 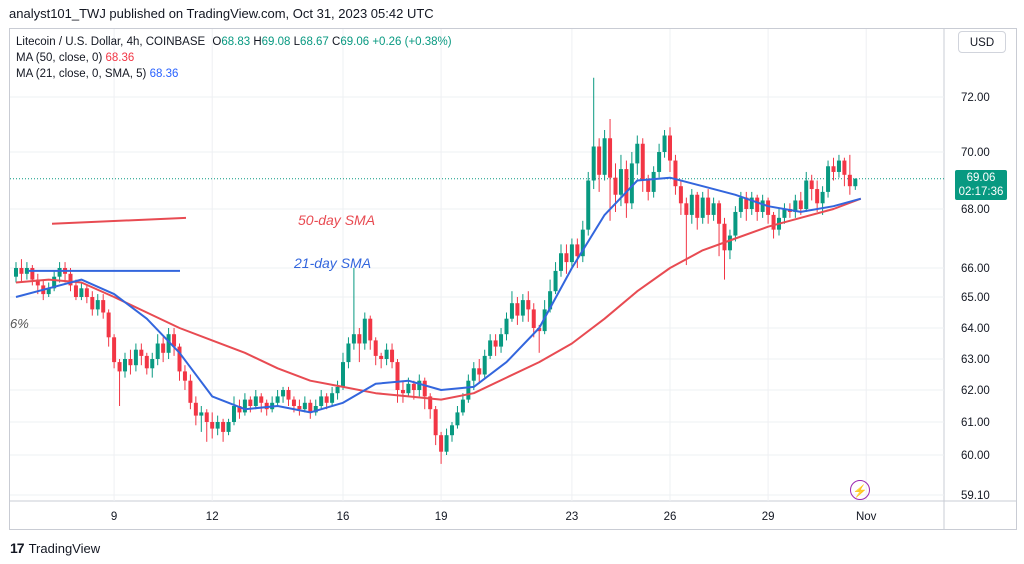 What do you see at coordinates (59, 58) in the screenshot?
I see `legend-ma50-label: MA (50, close, 0)` at bounding box center [59, 58].